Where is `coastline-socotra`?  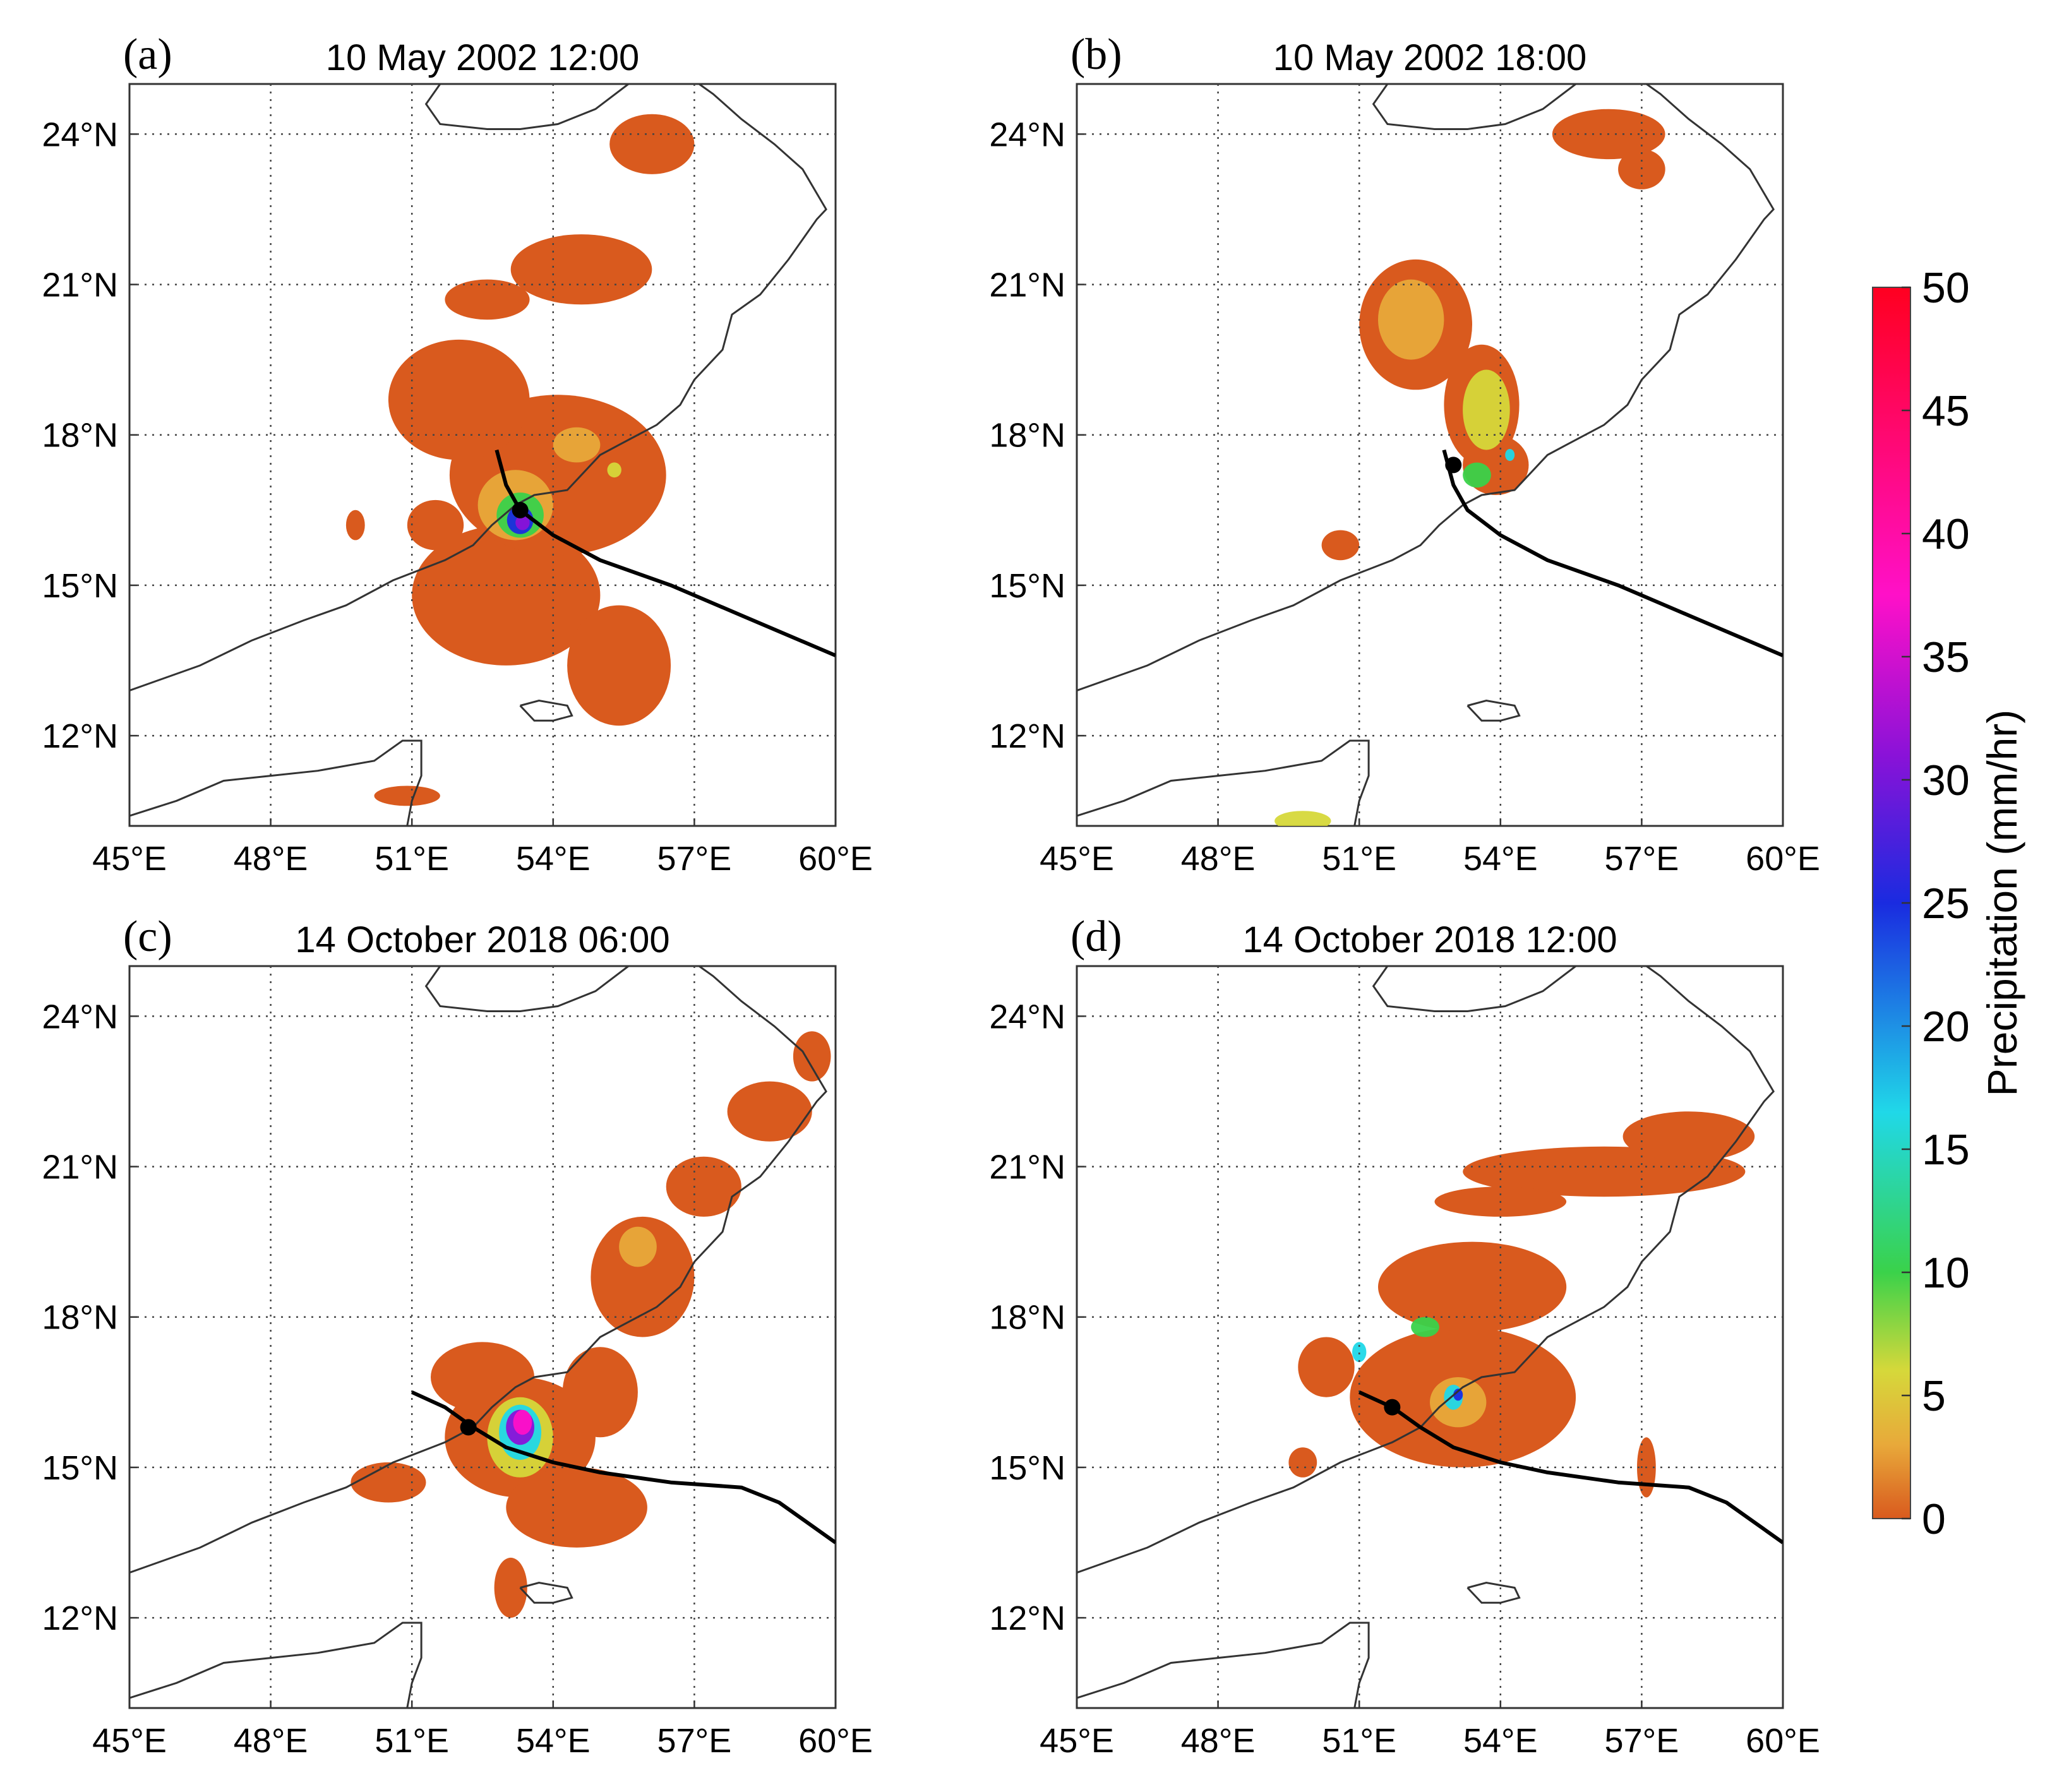 coastline-socotra is located at coordinates (546, 710).